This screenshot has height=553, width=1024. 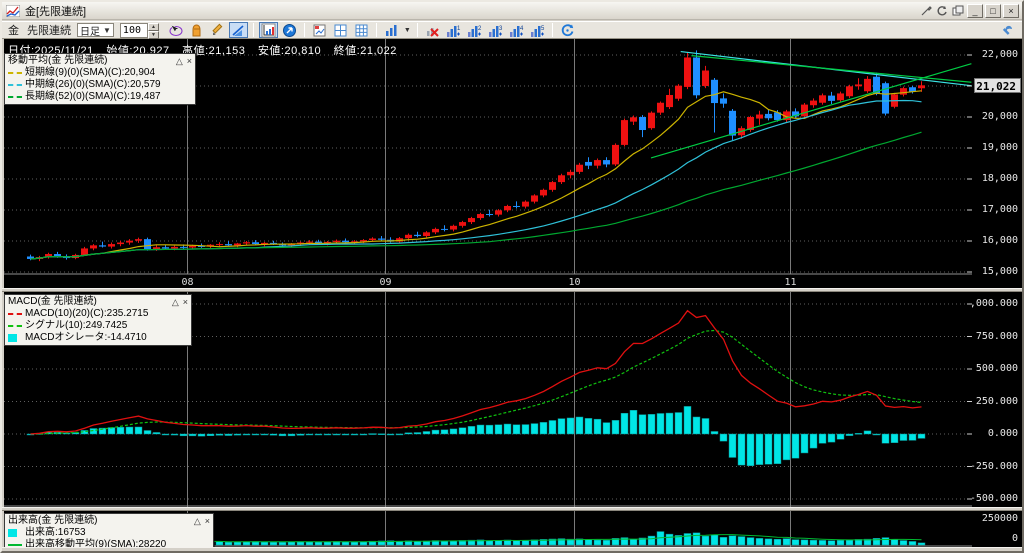 I want to click on trendline-tool-icon, so click(x=238, y=30).